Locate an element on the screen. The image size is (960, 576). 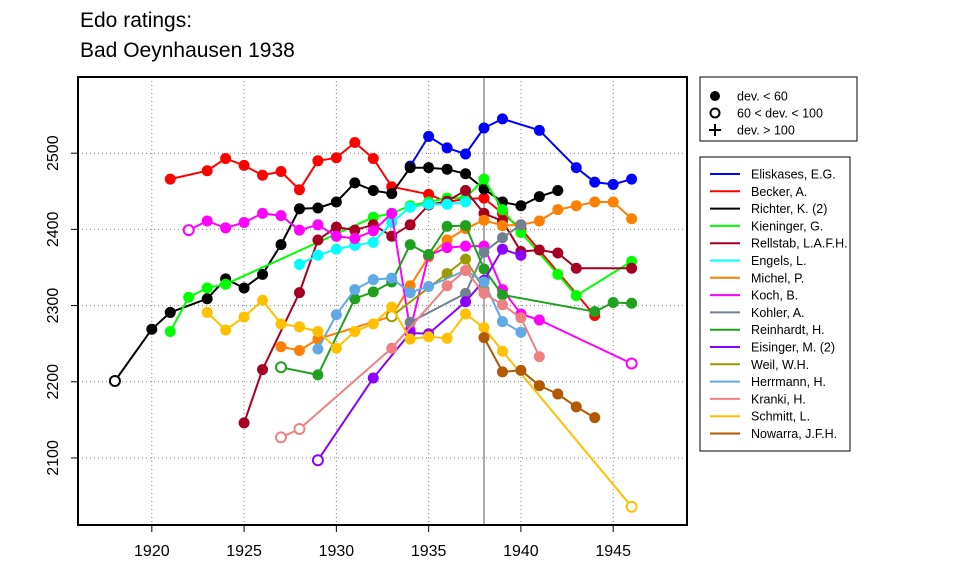
legend-series-label: Eisinger, M. (2) is located at coordinates (793, 348).